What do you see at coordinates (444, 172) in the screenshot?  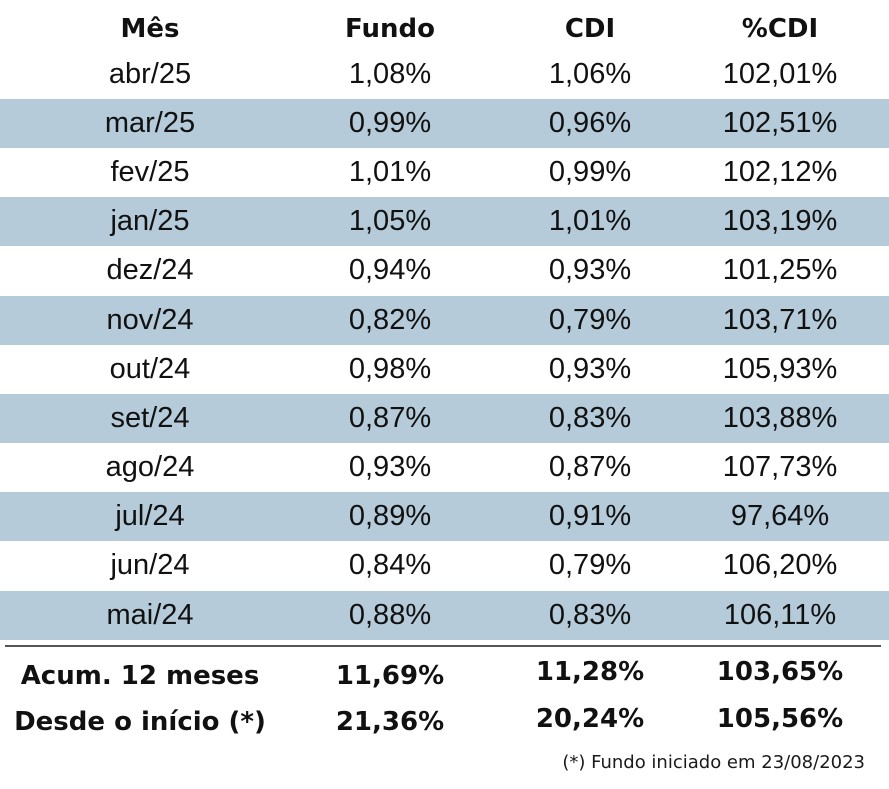 I see `table-row: fev/25 1,01% 0,99% 102,12%` at bounding box center [444, 172].